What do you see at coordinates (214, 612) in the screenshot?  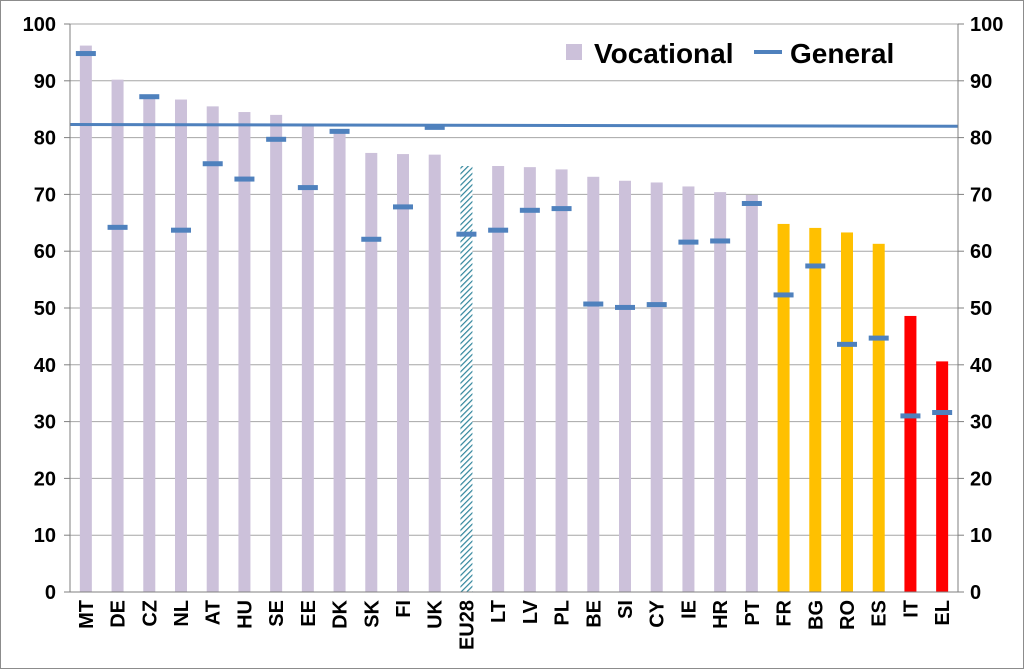 I see `x-tick-label: AT` at bounding box center [214, 612].